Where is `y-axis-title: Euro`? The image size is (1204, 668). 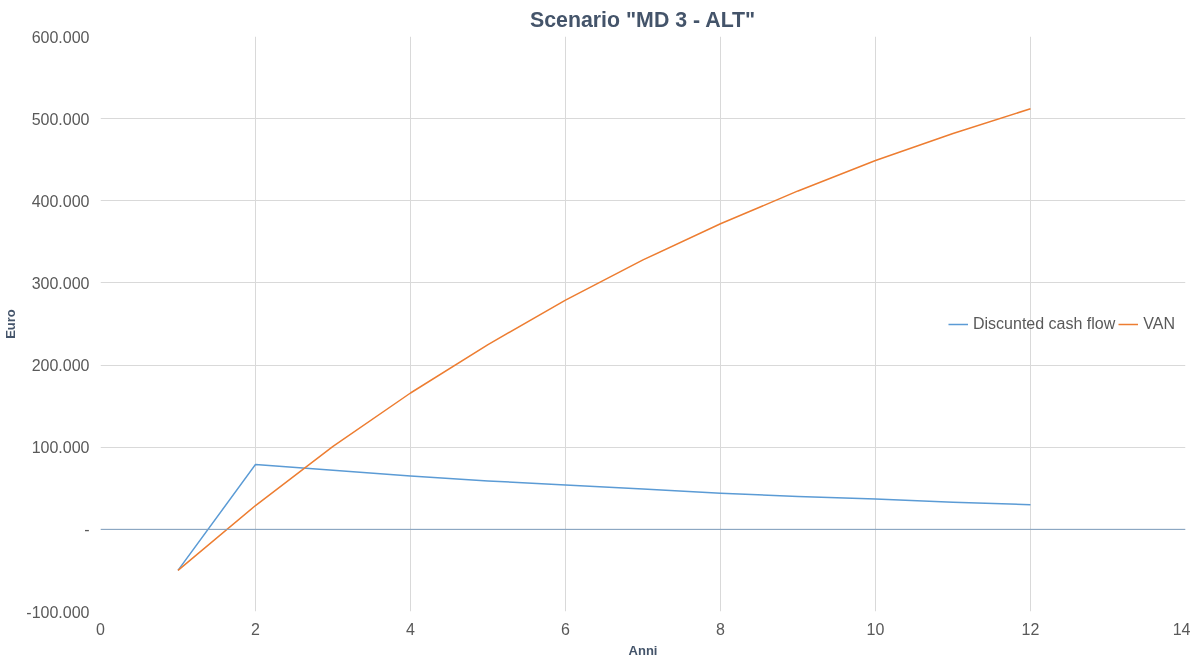
y-axis-title: Euro is located at coordinates (11, 324).